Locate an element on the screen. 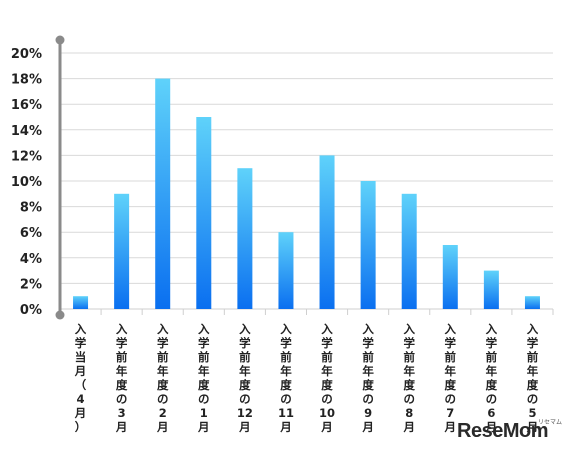 The image size is (567, 456). y-tick-label: 10% is located at coordinates (26, 182).